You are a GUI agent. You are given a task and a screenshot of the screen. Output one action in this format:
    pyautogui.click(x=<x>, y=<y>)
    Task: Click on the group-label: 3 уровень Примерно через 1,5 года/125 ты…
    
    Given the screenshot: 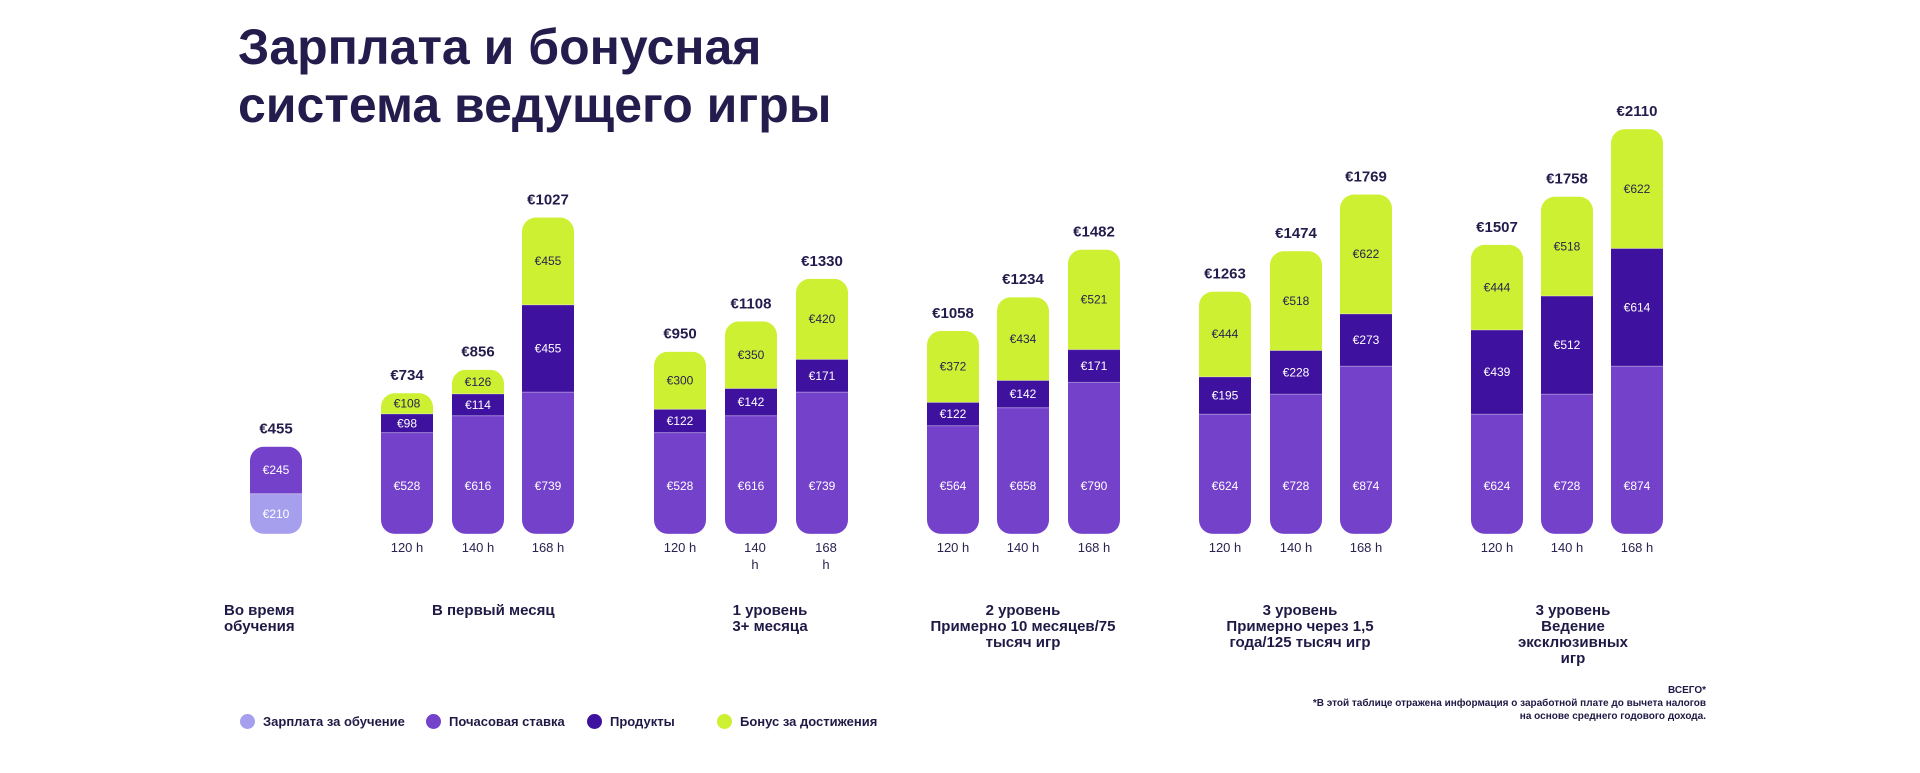 What is the action you would take?
    pyautogui.click(x=1300, y=626)
    